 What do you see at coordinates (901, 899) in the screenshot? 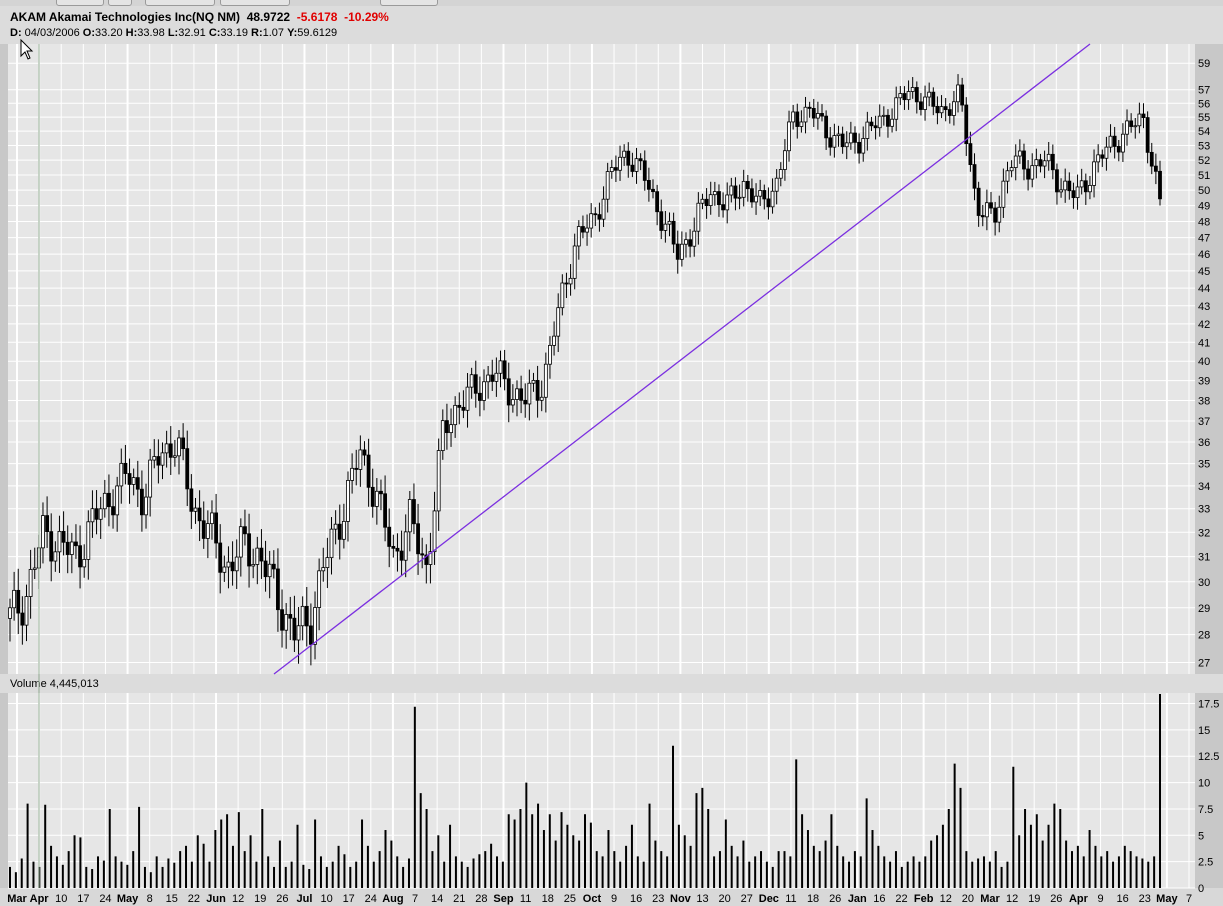
I see `x-tick-label: 22` at bounding box center [901, 899].